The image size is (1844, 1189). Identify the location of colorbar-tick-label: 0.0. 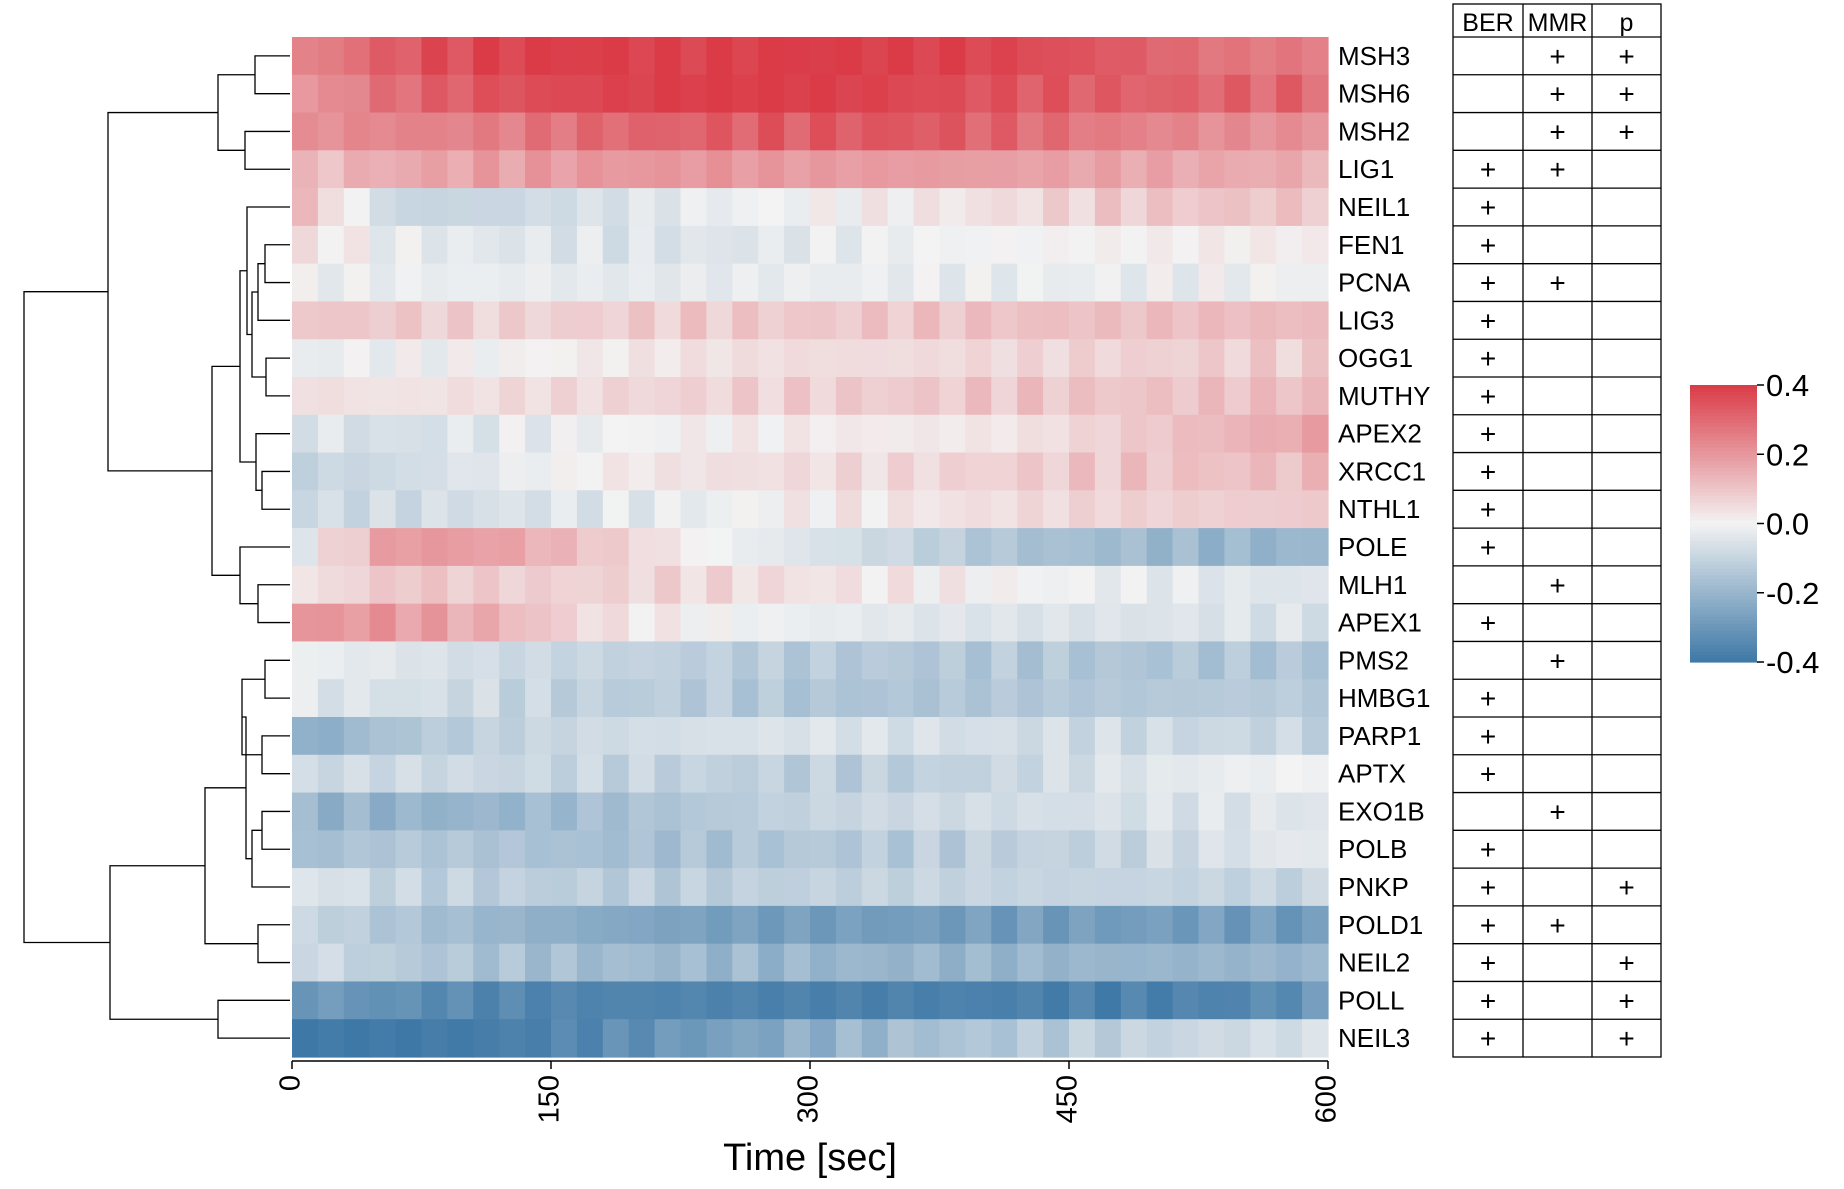
(1787, 524).